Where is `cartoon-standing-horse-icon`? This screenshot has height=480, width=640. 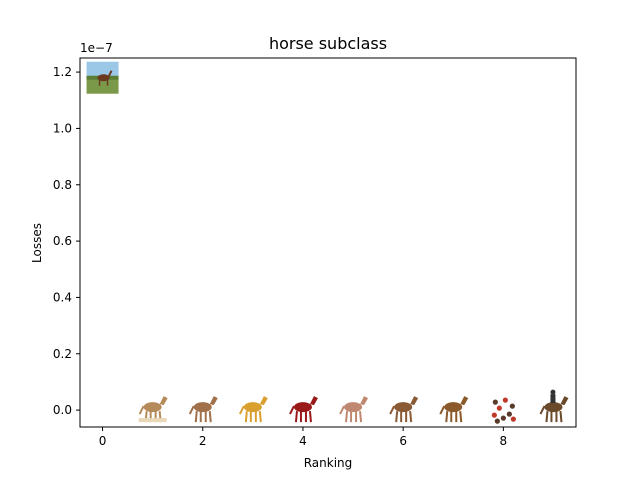
cartoon-standing-horse-icon is located at coordinates (354, 409).